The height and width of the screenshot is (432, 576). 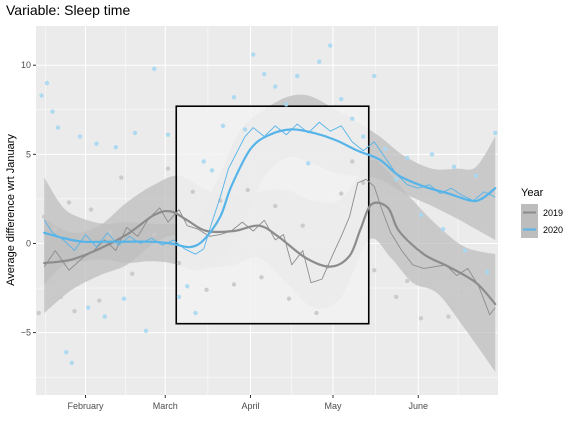 I want to click on chart-title: Variable: Sleep time, so click(x=68, y=10).